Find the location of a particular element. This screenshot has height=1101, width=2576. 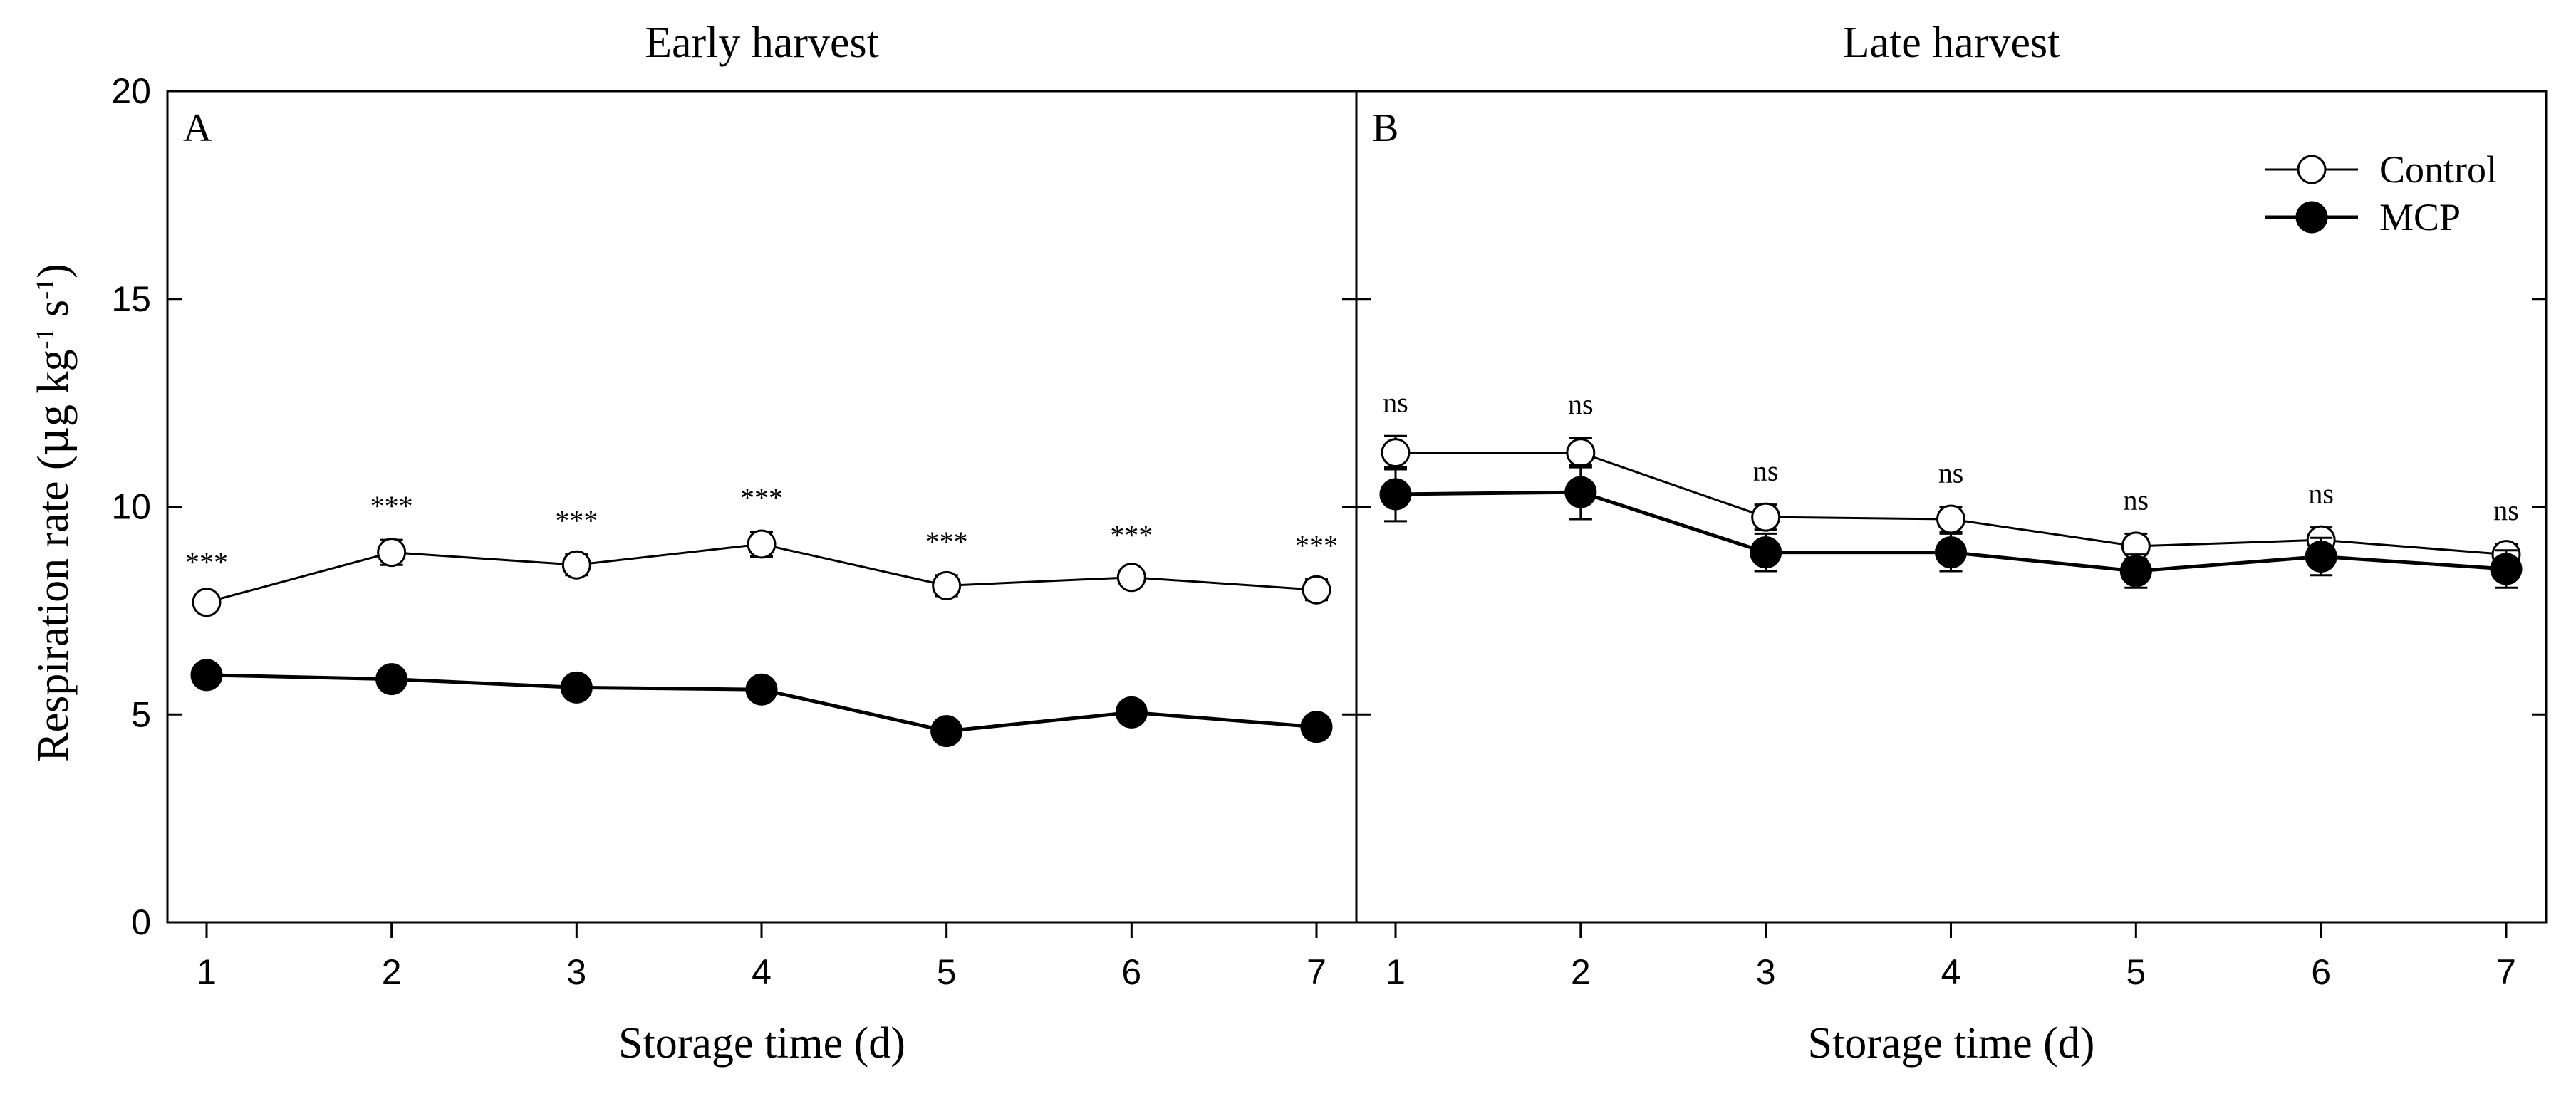

y-tick-label: 10 is located at coordinates (131, 507).